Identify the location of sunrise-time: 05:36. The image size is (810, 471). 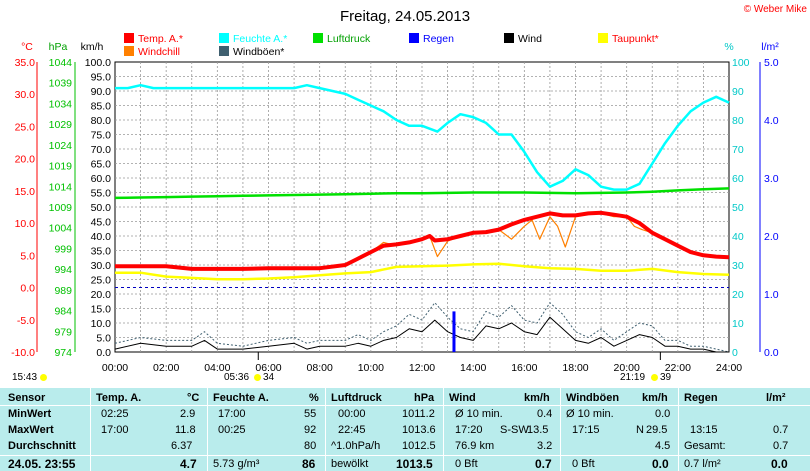
(237, 377).